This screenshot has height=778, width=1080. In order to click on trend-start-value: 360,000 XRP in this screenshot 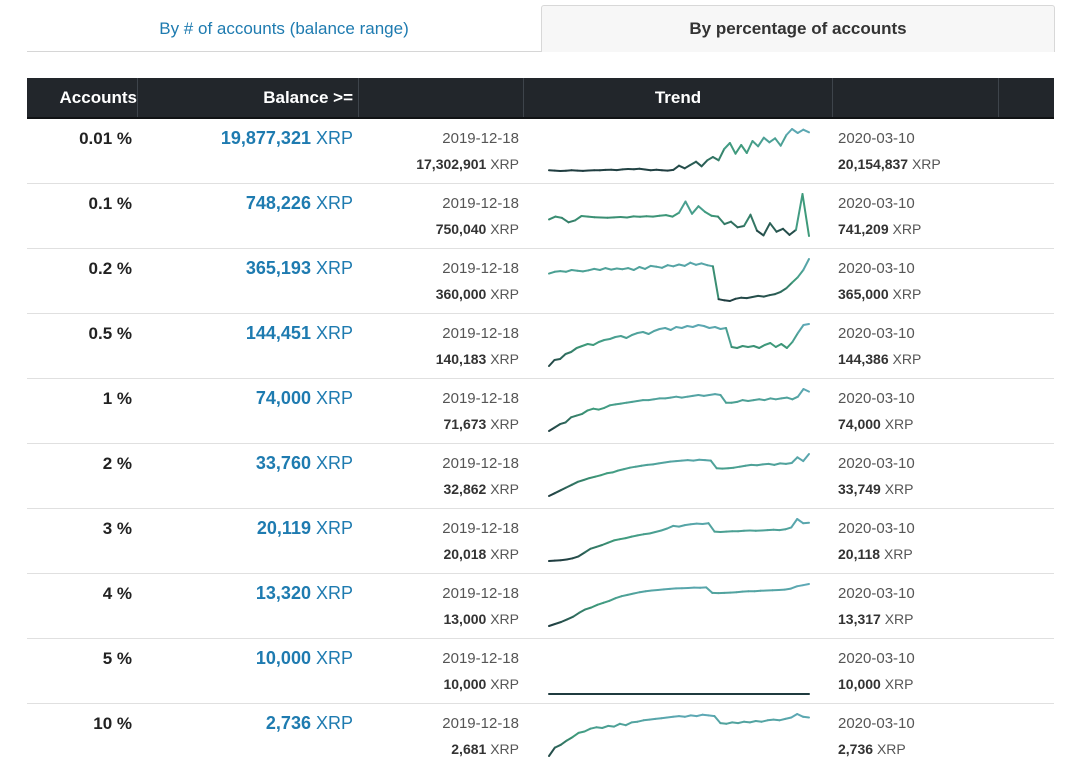, I will do `click(443, 294)`.